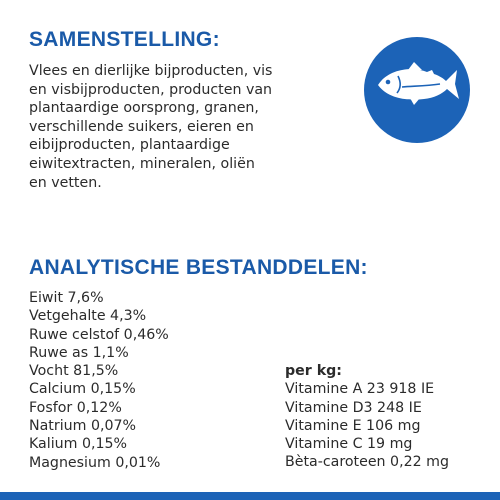  Describe the element at coordinates (78, 444) in the screenshot. I see `list-item: Kalium 0,15%` at that location.